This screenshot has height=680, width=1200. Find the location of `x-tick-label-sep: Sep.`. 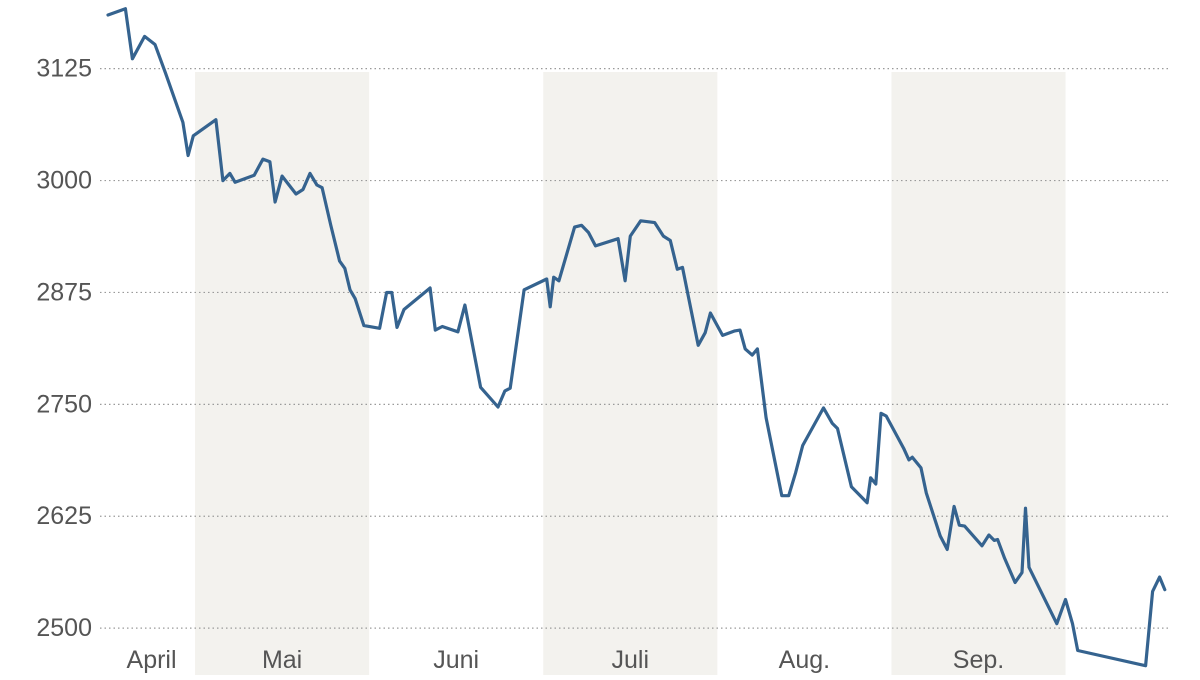

x-tick-label-sep: Sep. is located at coordinates (978, 660).